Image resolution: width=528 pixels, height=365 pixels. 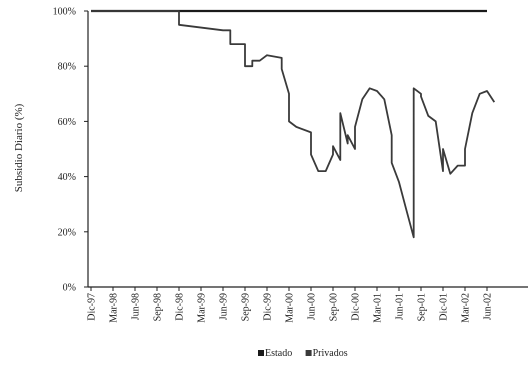 What do you see at coordinates (303, 353) in the screenshot?
I see `legend: Estado Privados` at bounding box center [303, 353].